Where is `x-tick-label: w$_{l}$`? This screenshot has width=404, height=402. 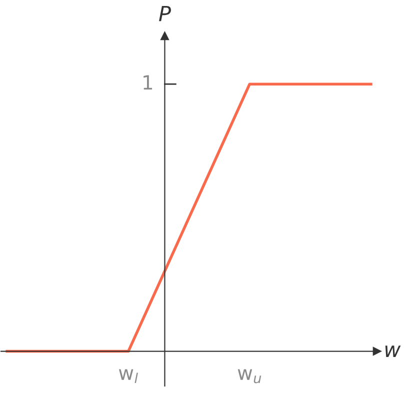
x-tick-label: w$_{l}$ is located at coordinates (128, 376).